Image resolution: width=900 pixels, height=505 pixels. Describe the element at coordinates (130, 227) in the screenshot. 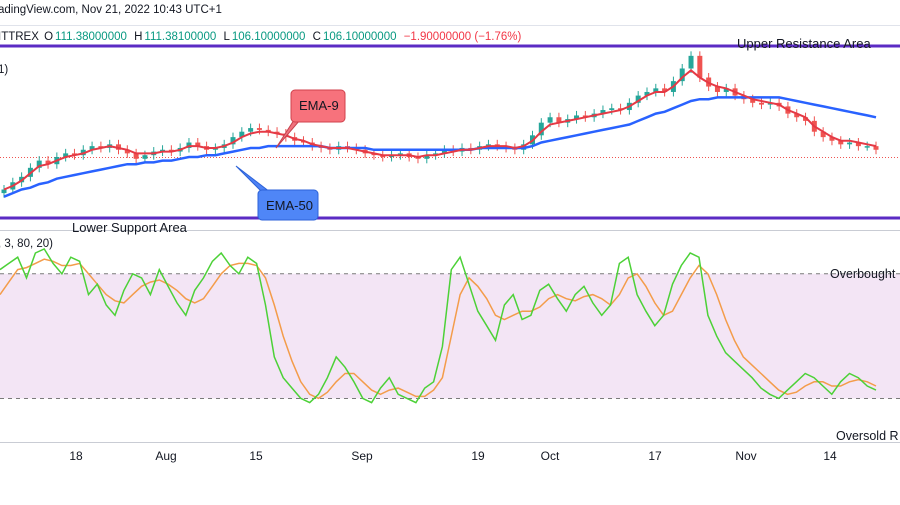

I see `lower-support-label: Lower Support Area` at that location.